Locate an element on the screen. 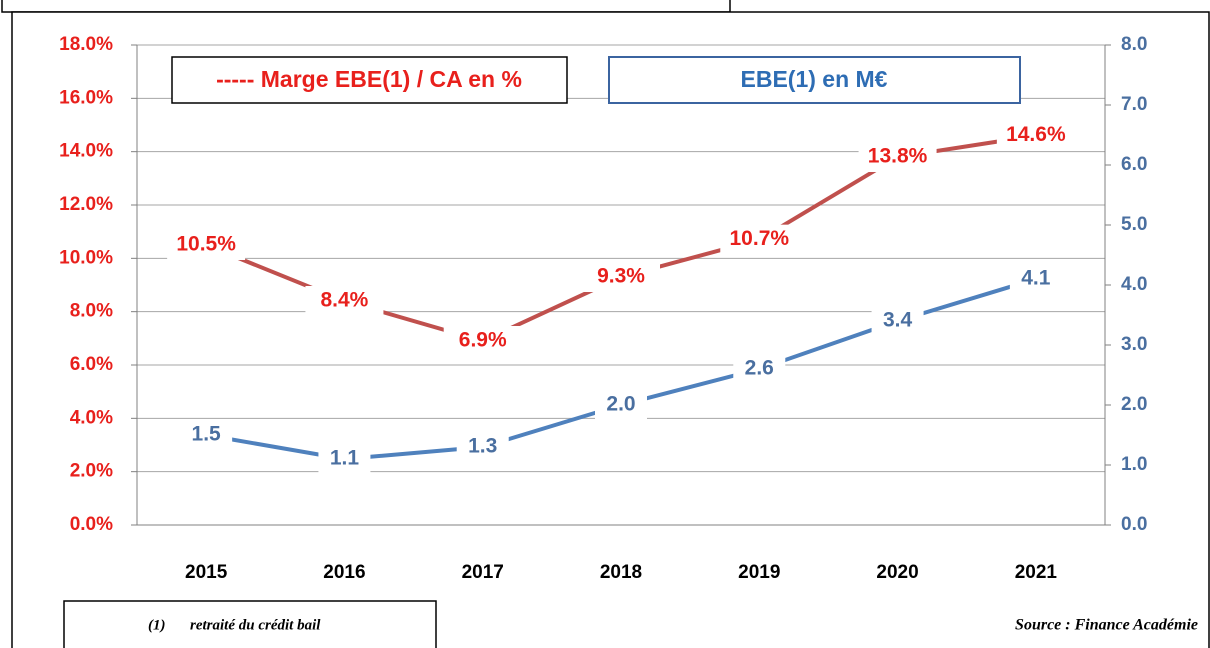  y2-tick-label: 7.0 is located at coordinates (1134, 104).